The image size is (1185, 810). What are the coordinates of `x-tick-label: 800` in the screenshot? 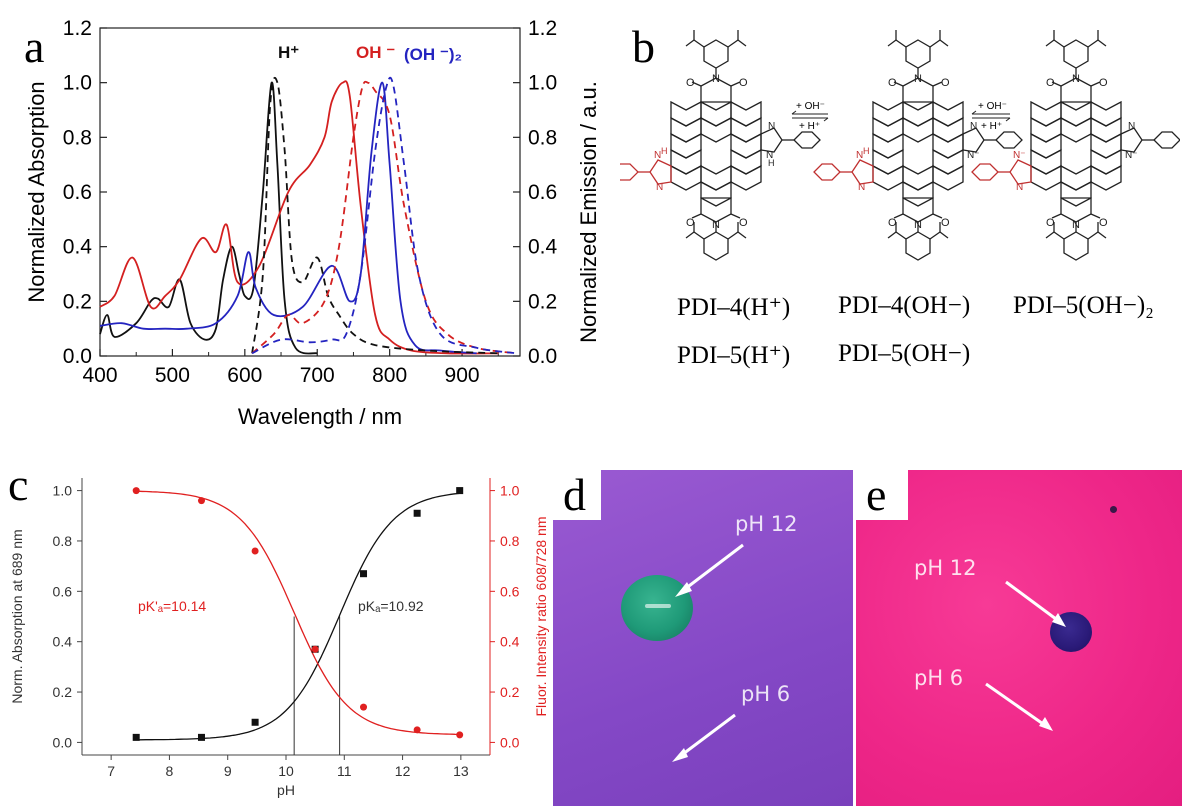 It's located at (389, 375).